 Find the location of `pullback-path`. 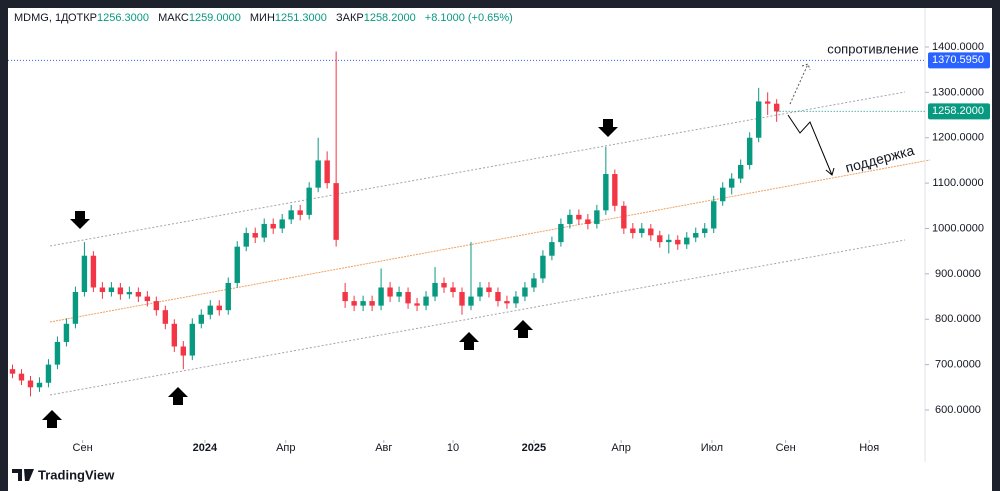

pullback-path is located at coordinates (811, 145).